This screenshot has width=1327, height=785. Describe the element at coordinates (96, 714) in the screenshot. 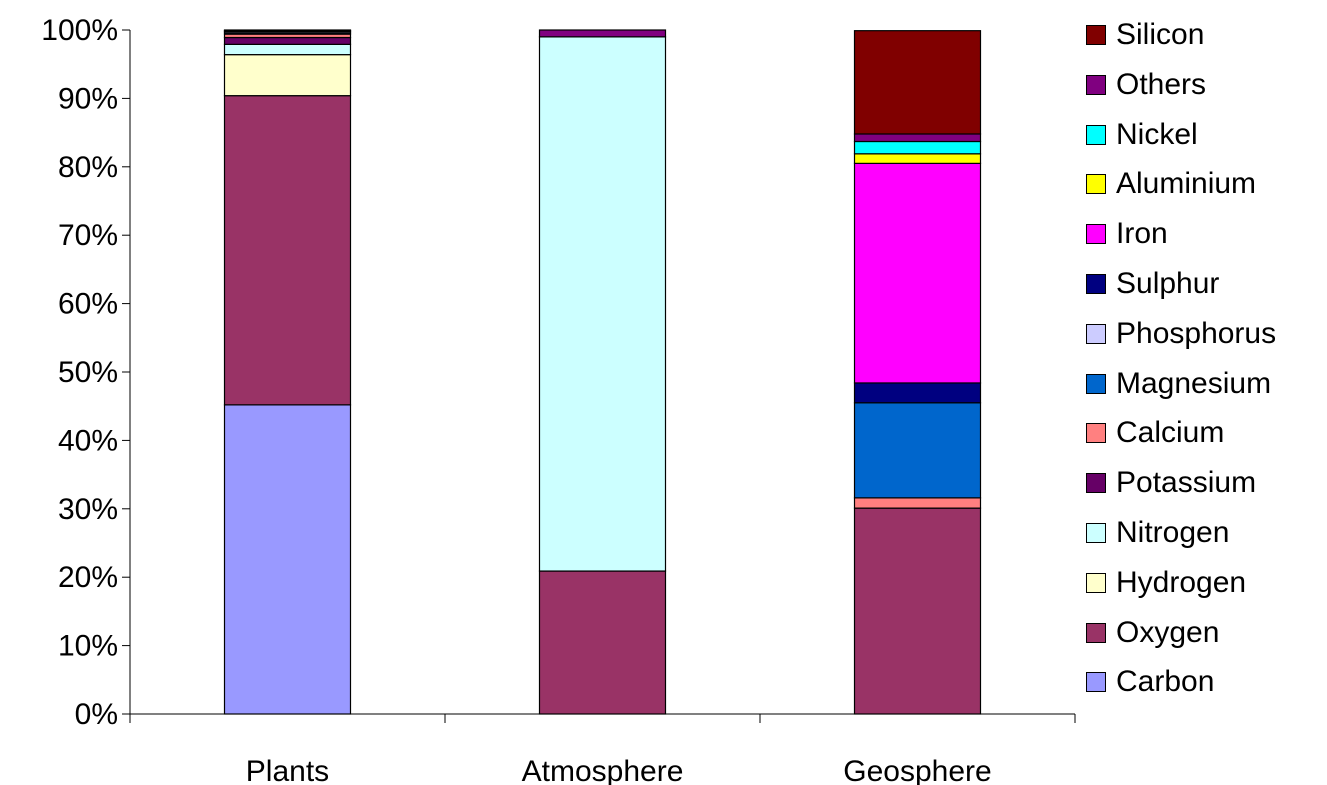

I see `y-tick-label: 0%` at that location.